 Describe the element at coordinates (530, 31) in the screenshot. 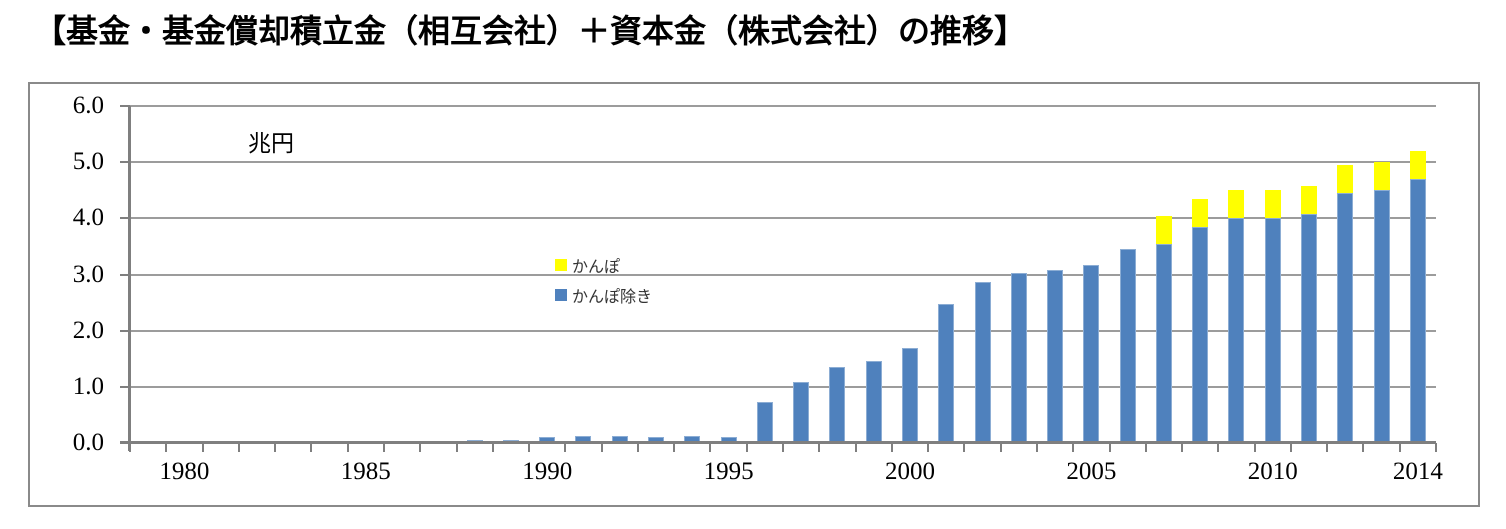

I see `page-title: 【基金・基金償却積立金（相互会社）＋資本金（株式会社）の推移】` at that location.